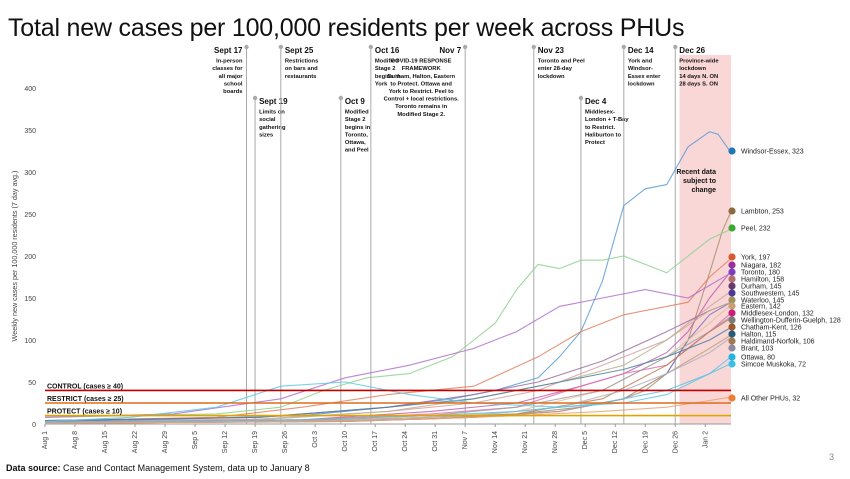  Describe the element at coordinates (255, 442) in the screenshot. I see `x-tick-label: Sep 19` at that location.